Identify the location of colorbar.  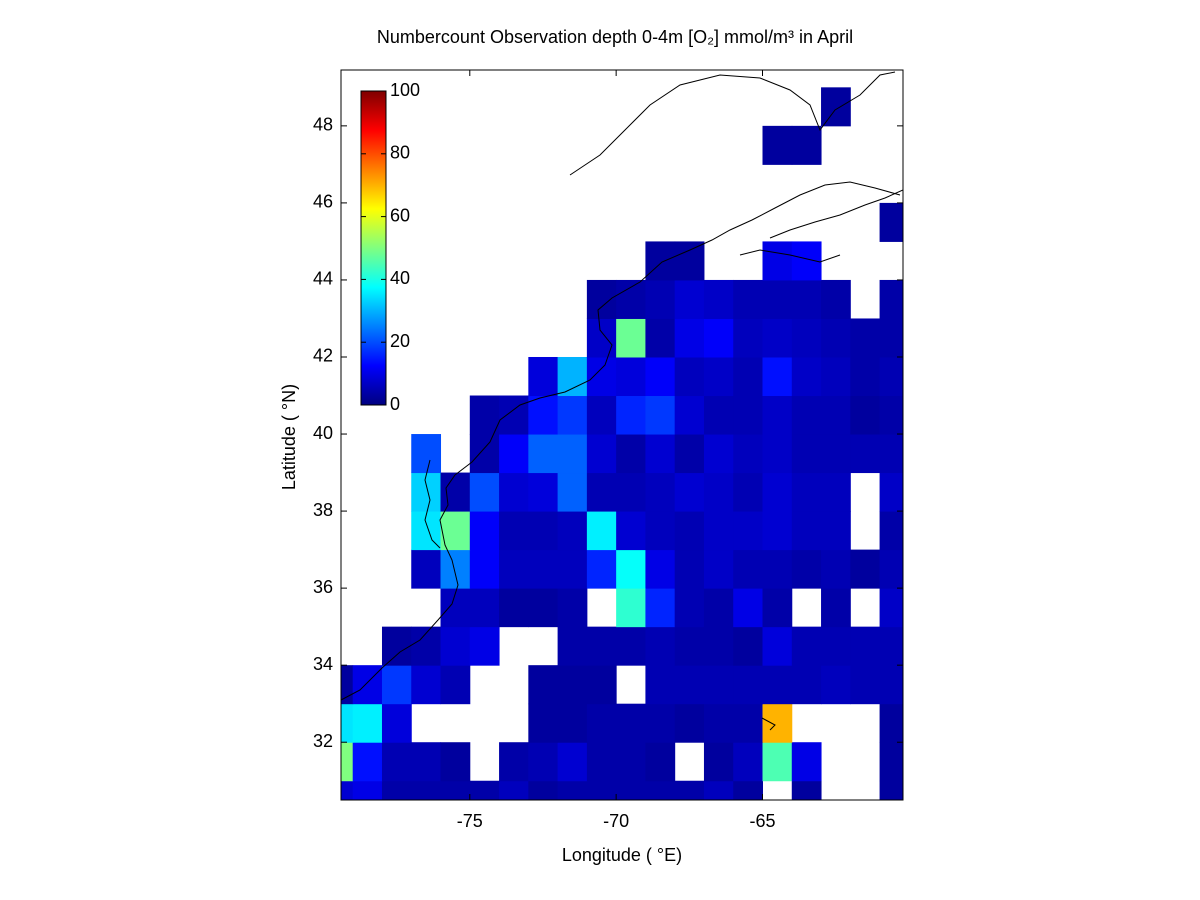
(373, 248).